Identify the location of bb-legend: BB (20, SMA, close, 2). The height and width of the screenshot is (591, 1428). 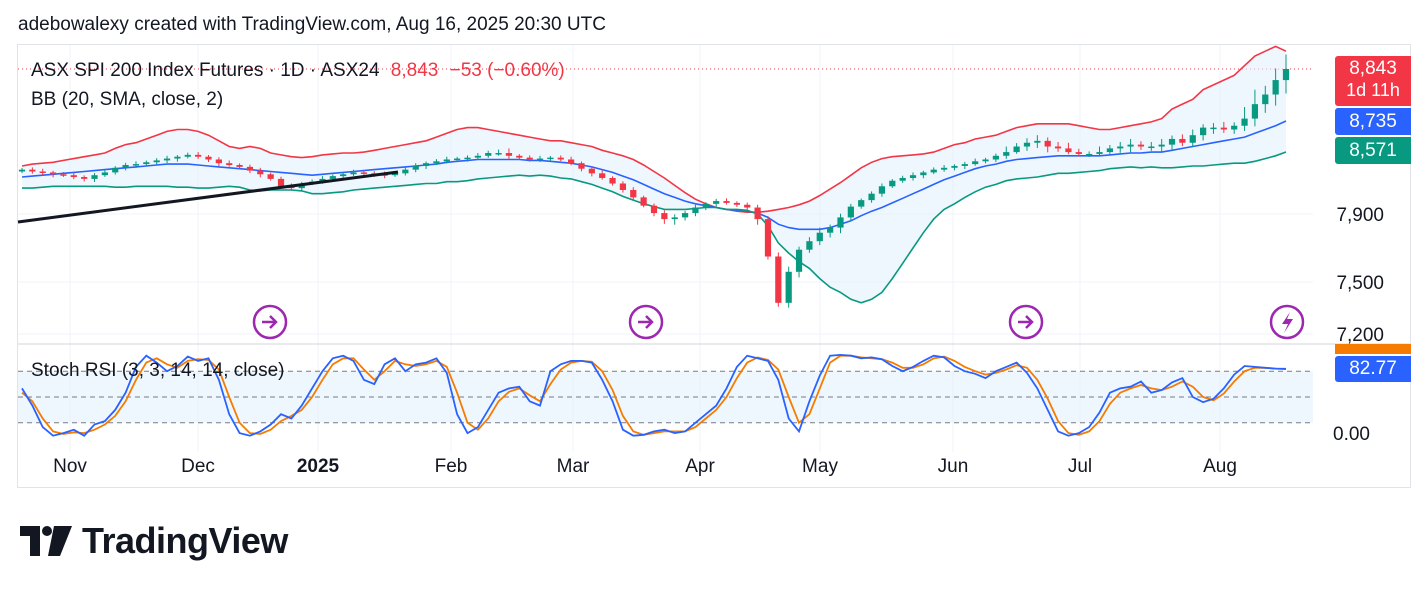
(127, 99).